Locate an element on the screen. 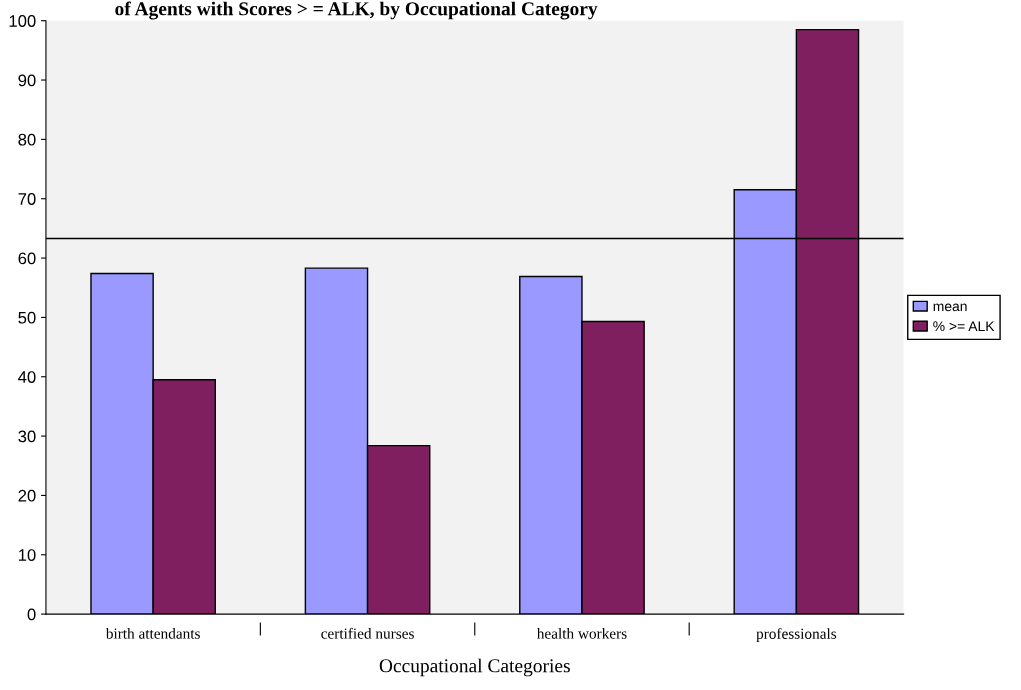  x-tick-label: birth attendants is located at coordinates (152, 633).